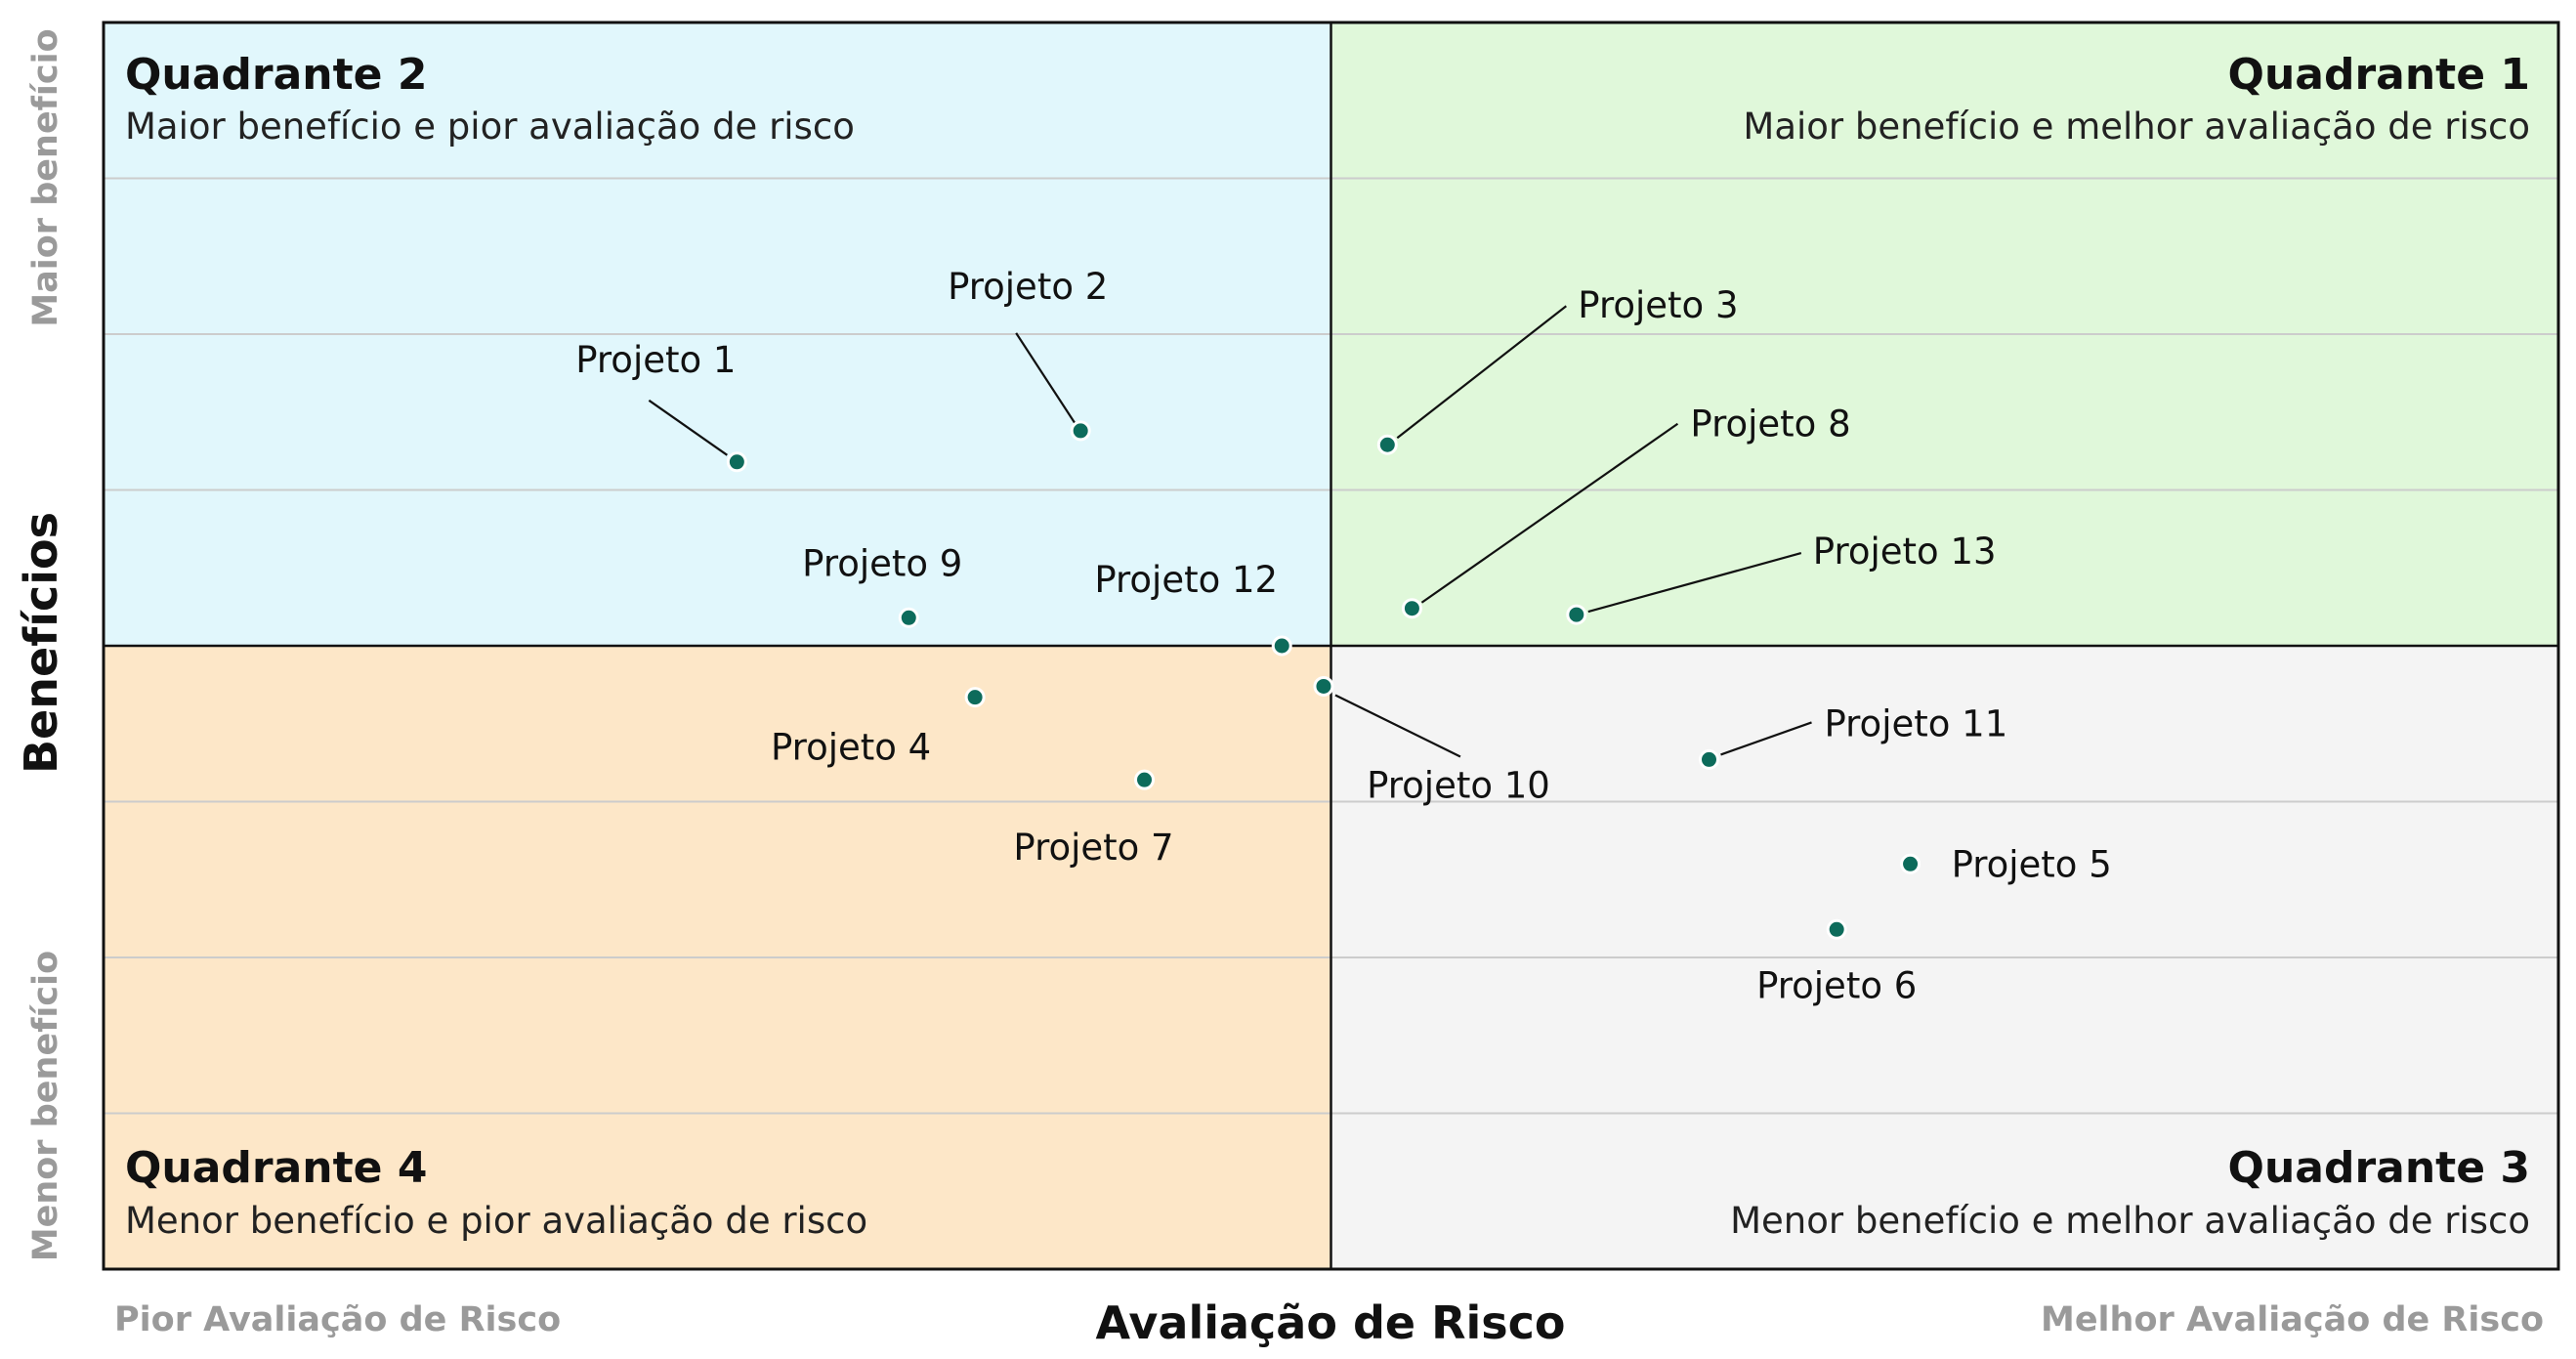 This screenshot has height=1359, width=2576. I want to click on point-label: Projeto 11, so click(1916, 723).